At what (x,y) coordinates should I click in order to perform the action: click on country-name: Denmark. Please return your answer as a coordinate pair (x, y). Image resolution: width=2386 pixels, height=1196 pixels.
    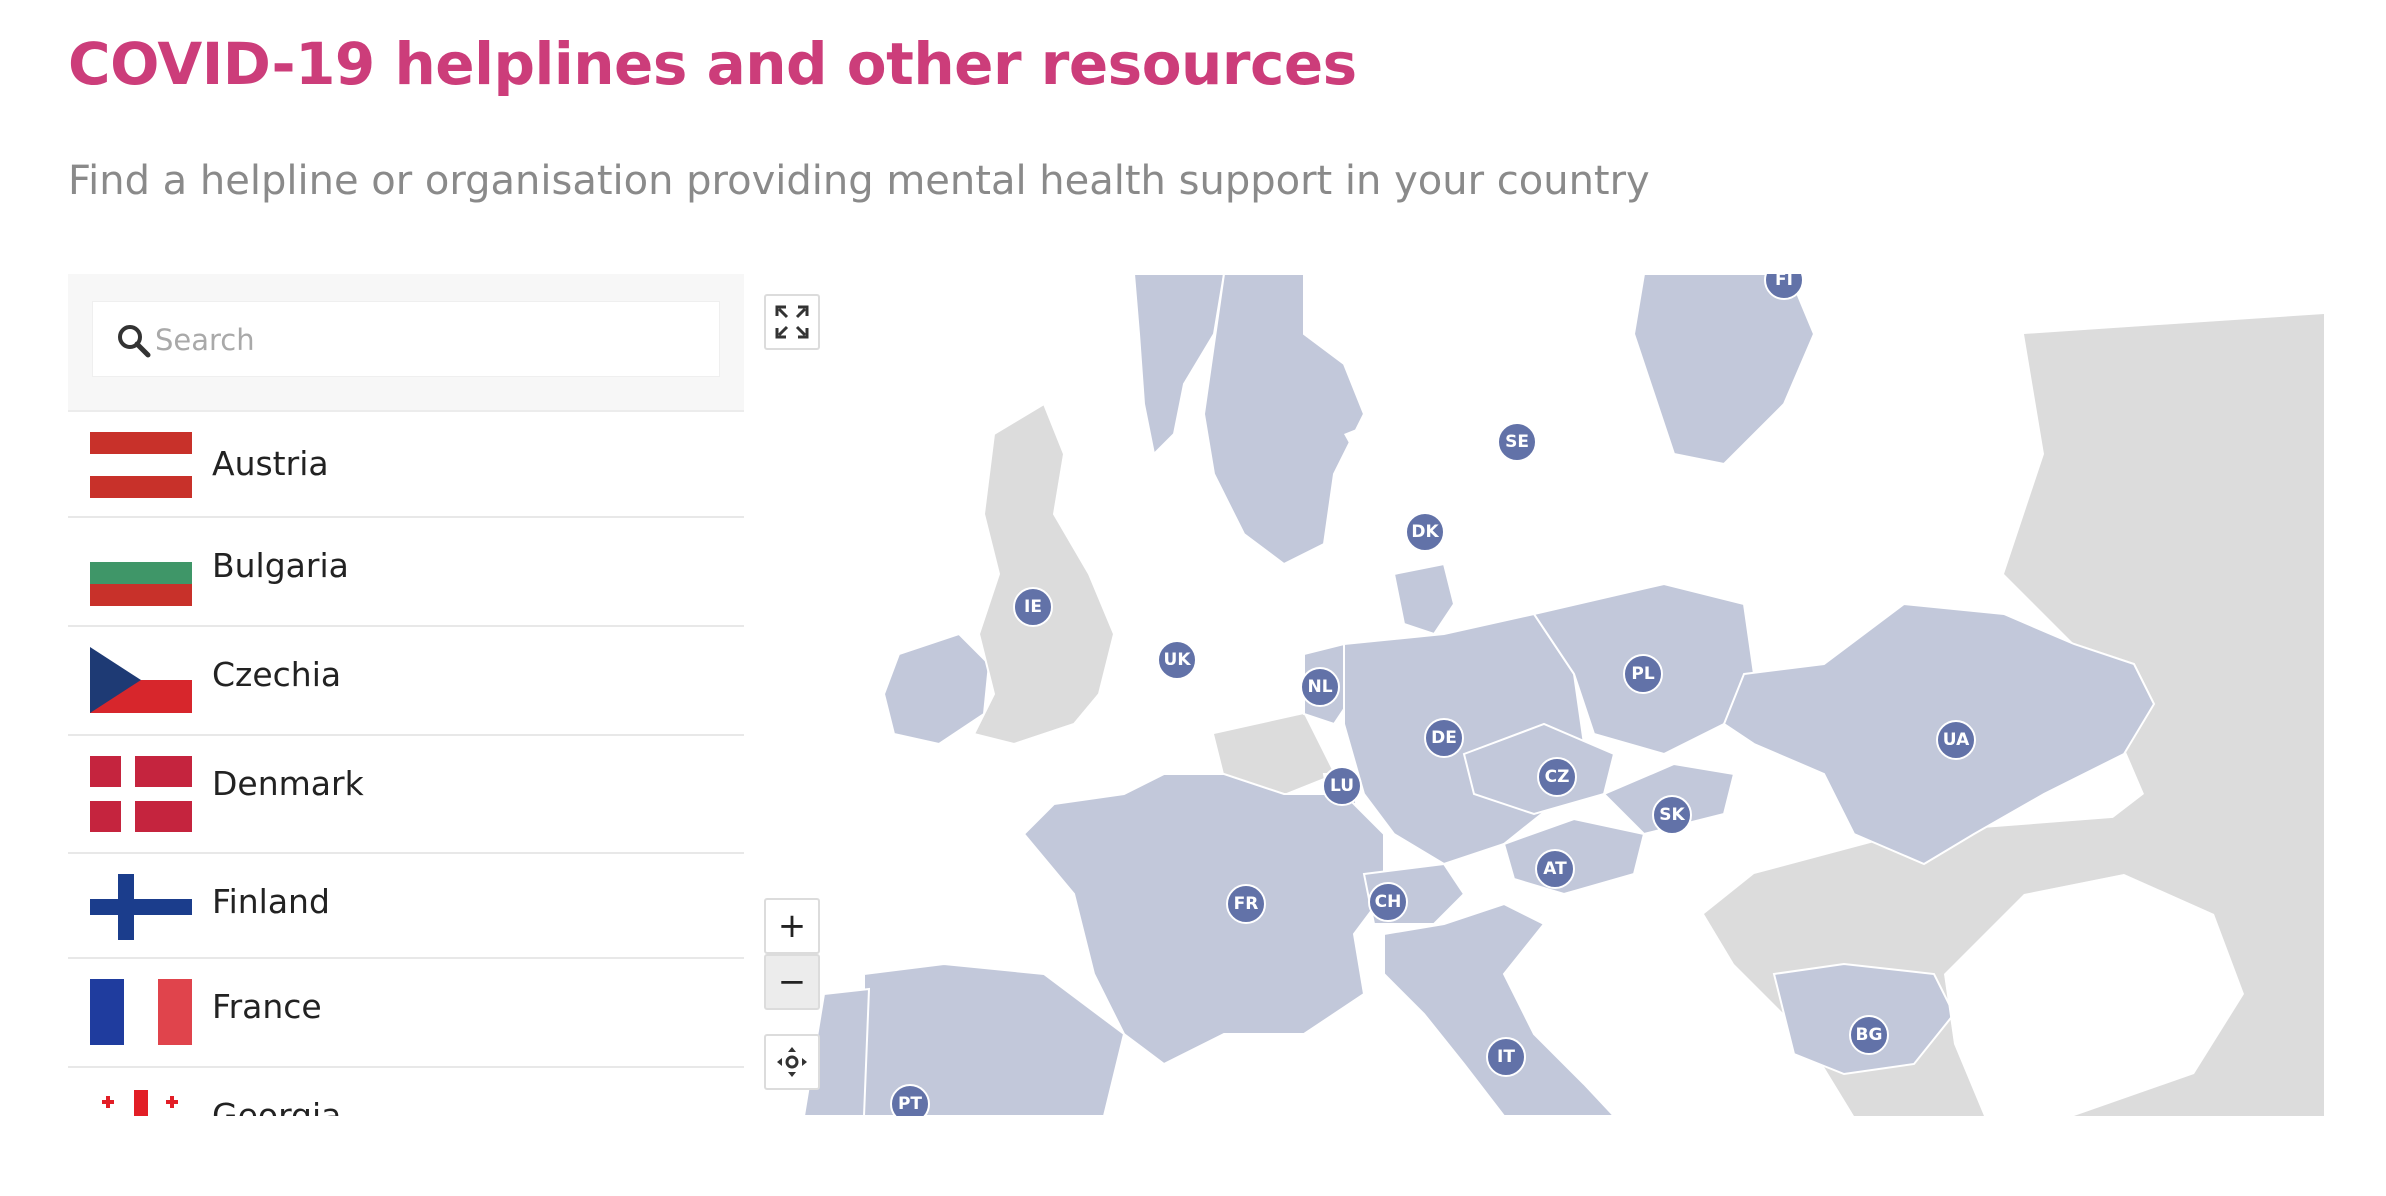
    Looking at the image, I should click on (288, 783).